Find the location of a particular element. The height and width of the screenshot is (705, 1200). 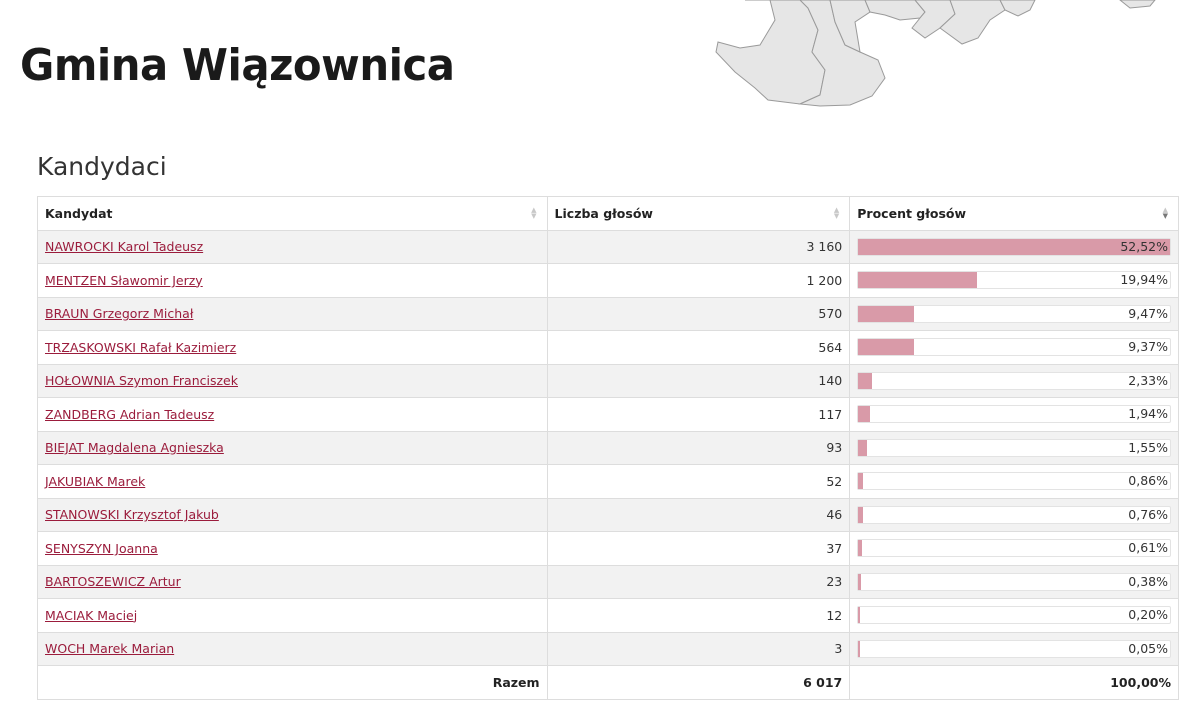

percent-value: 9,47% is located at coordinates (1148, 313).